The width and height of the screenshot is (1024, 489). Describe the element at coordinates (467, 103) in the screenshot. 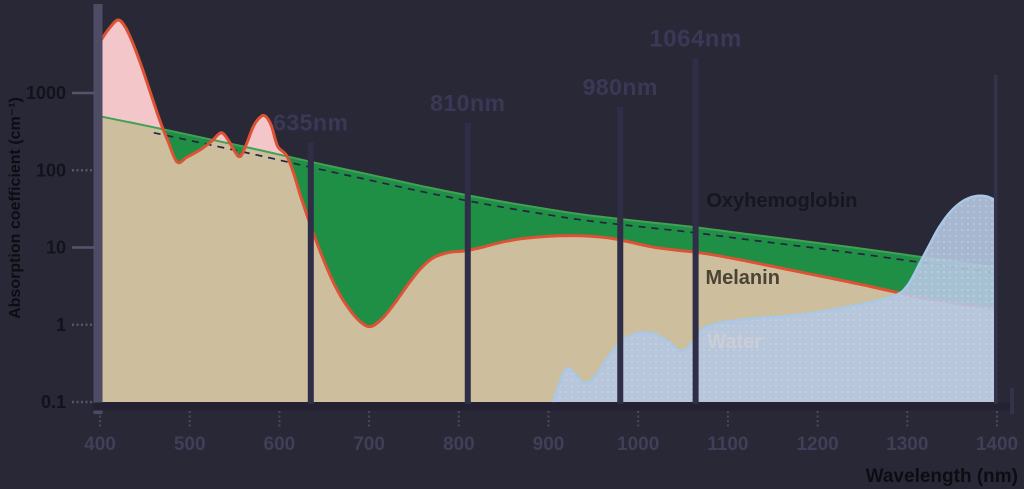

I see `laser-label-810nm: 810nm` at that location.